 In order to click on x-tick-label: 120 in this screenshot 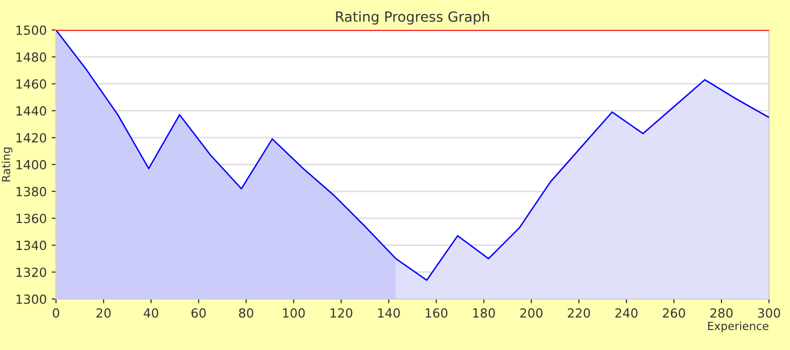, I will do `click(341, 313)`.